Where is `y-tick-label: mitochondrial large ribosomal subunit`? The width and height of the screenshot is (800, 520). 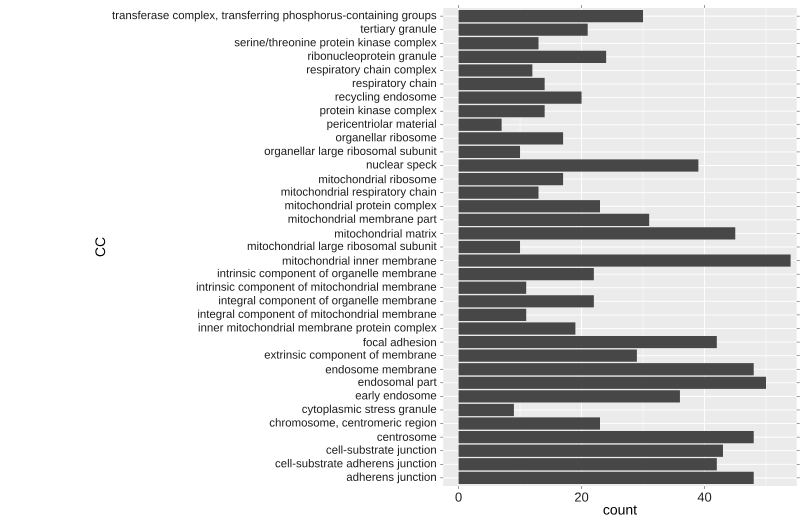 y-tick-label: mitochondrial large ribosomal subunit is located at coordinates (342, 247).